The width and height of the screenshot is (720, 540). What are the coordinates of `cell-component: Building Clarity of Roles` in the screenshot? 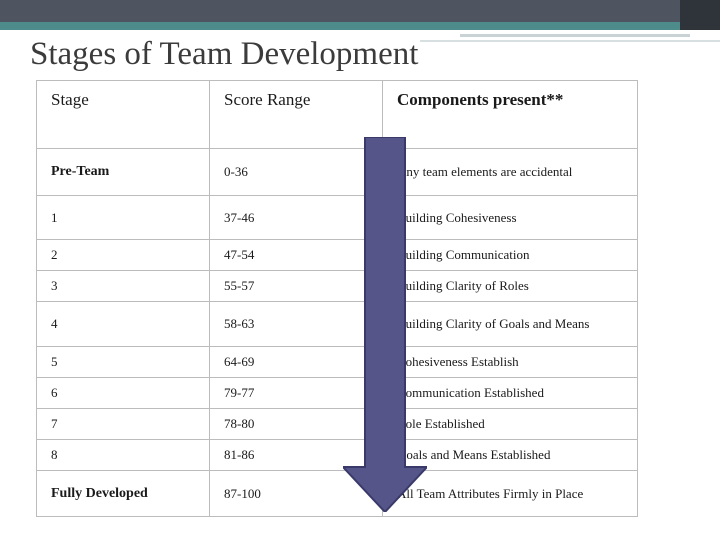 It's located at (510, 286).